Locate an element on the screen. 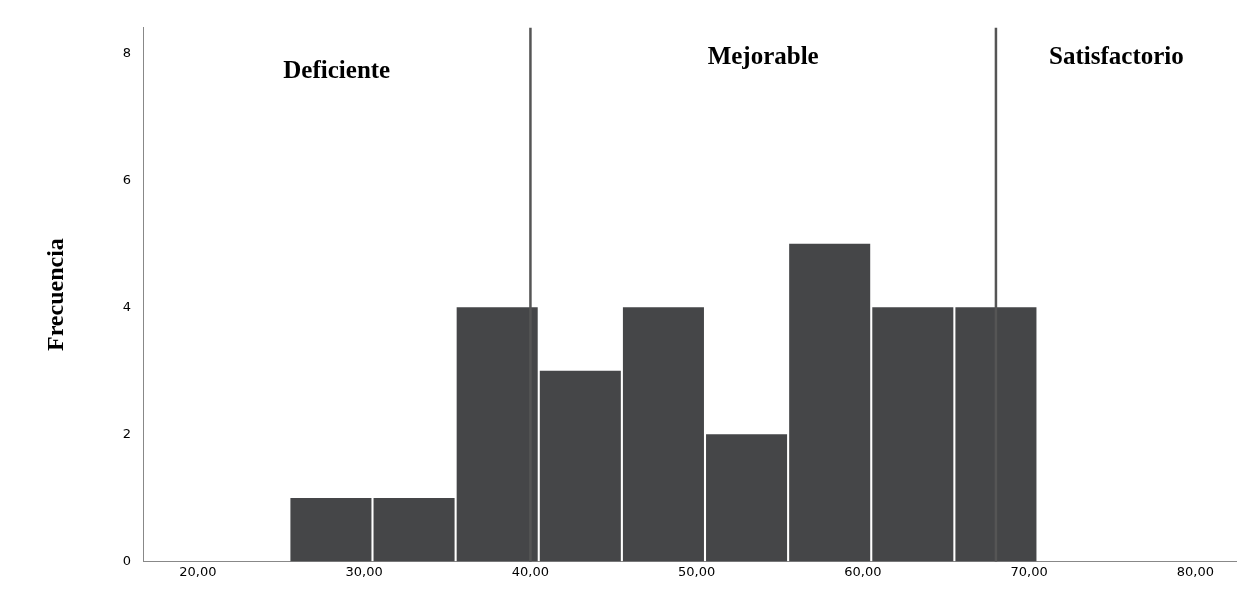 The image size is (1245, 591). y-tick-label: 6 is located at coordinates (127, 179).